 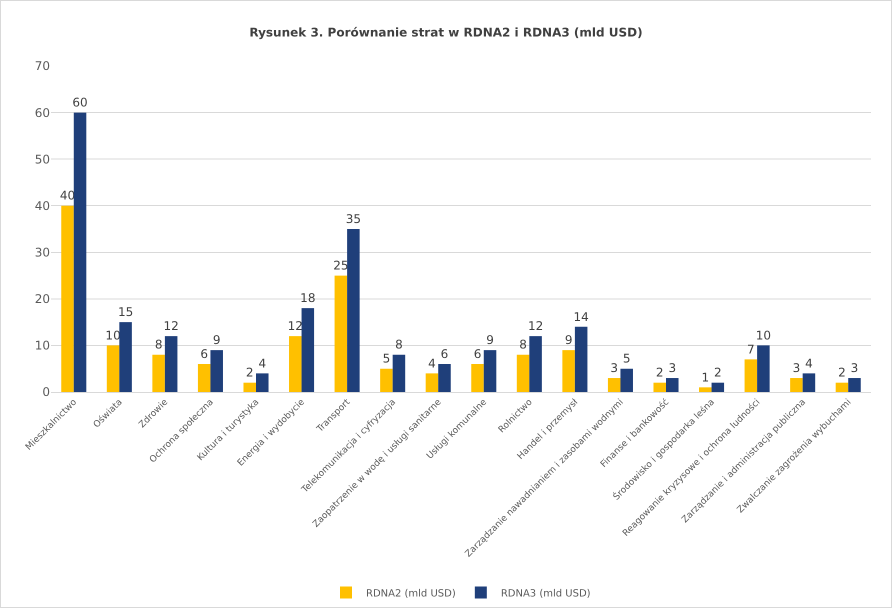 What do you see at coordinates (751, 349) in the screenshot?
I see `data-label: 7` at bounding box center [751, 349].